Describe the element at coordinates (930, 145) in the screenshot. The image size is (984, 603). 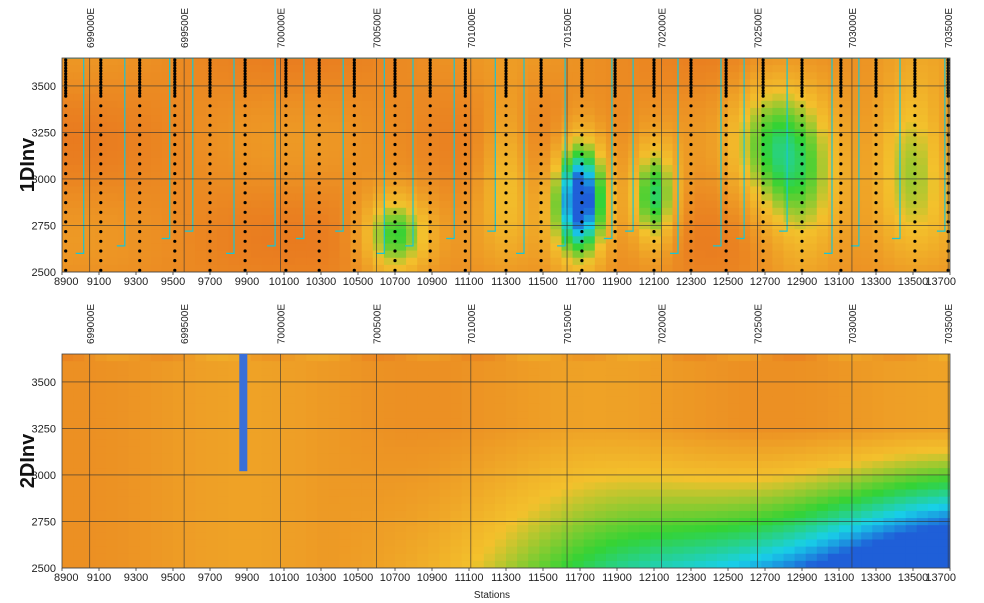
I see `resistivity-curve` at that location.